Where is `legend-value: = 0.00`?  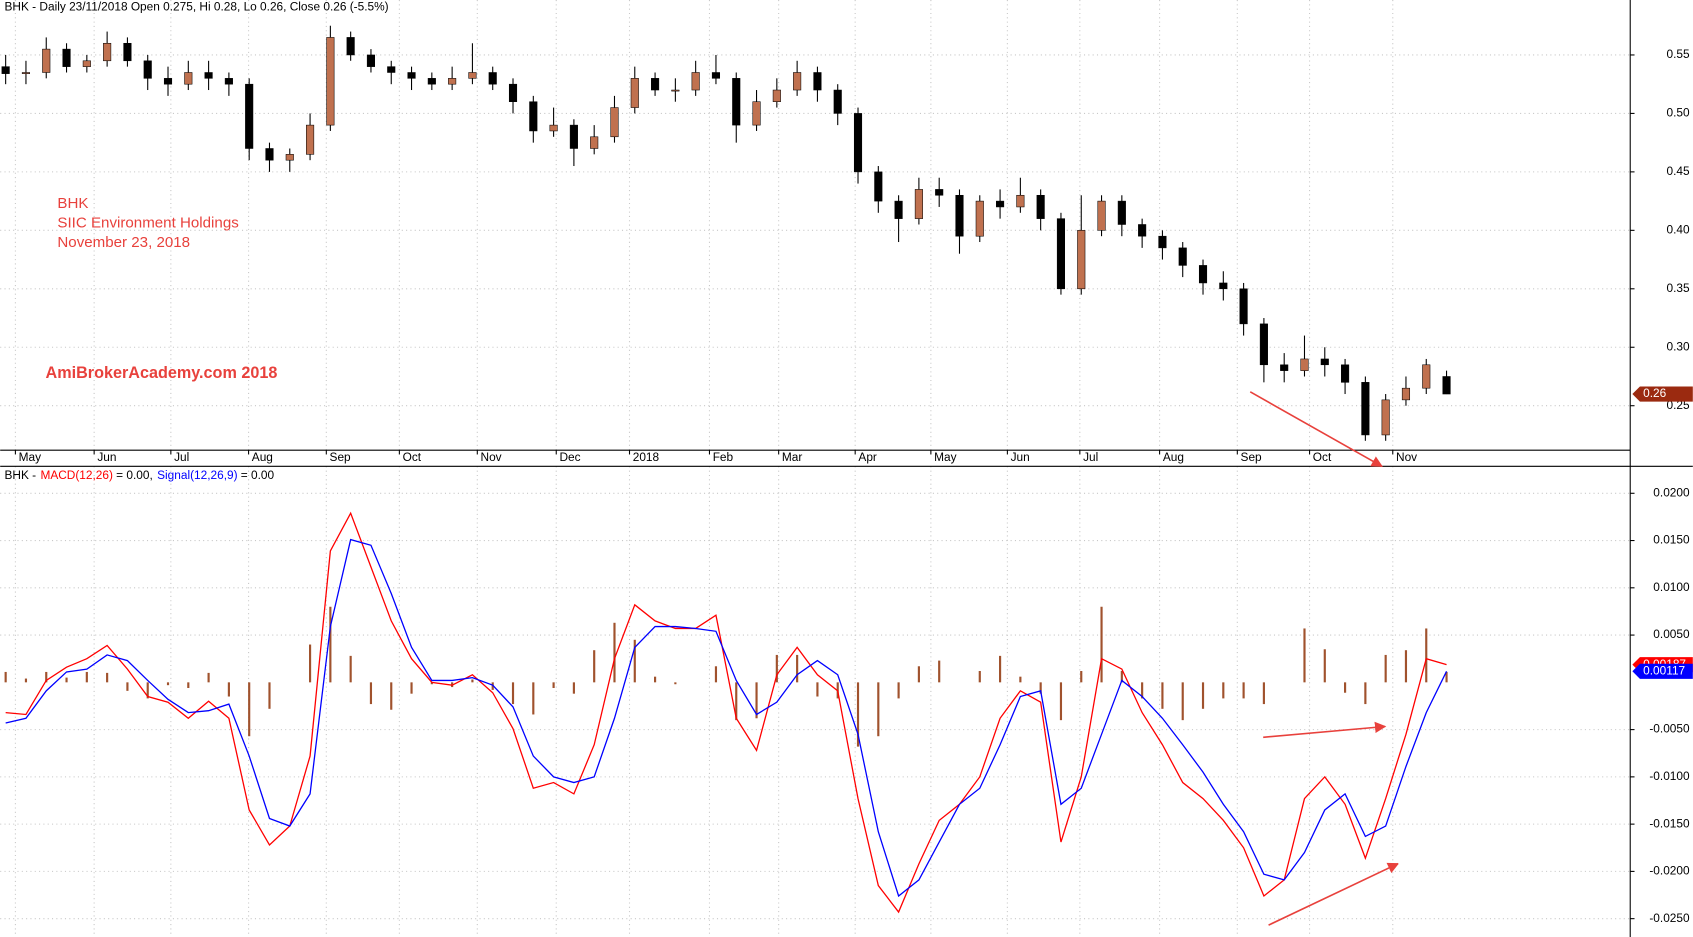 legend-value: = 0.00 is located at coordinates (258, 475).